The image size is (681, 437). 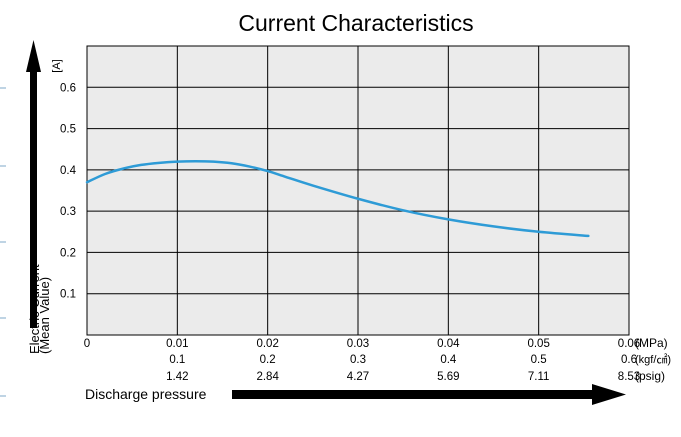 What do you see at coordinates (68, 212) in the screenshot?
I see `y-tick-label: 0.3` at bounding box center [68, 212].